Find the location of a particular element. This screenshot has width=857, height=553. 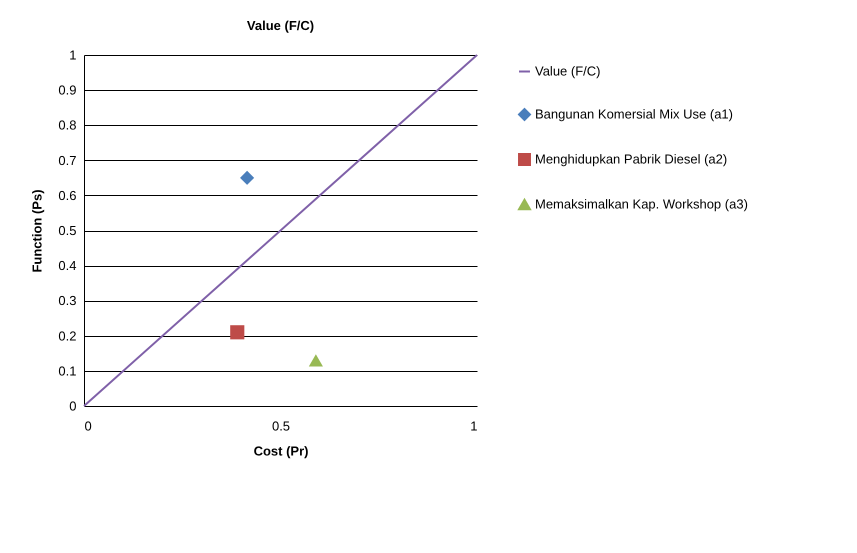

x-tick-label: 0.5 is located at coordinates (281, 426).